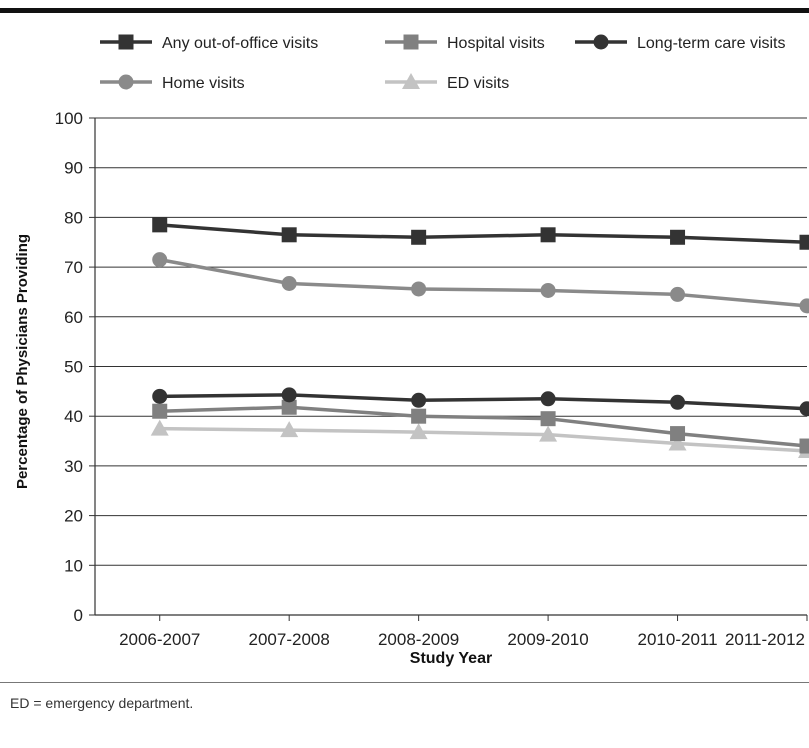 This screenshot has width=809, height=748. What do you see at coordinates (404, 682) in the screenshot?
I see `bottom-rule` at bounding box center [404, 682].